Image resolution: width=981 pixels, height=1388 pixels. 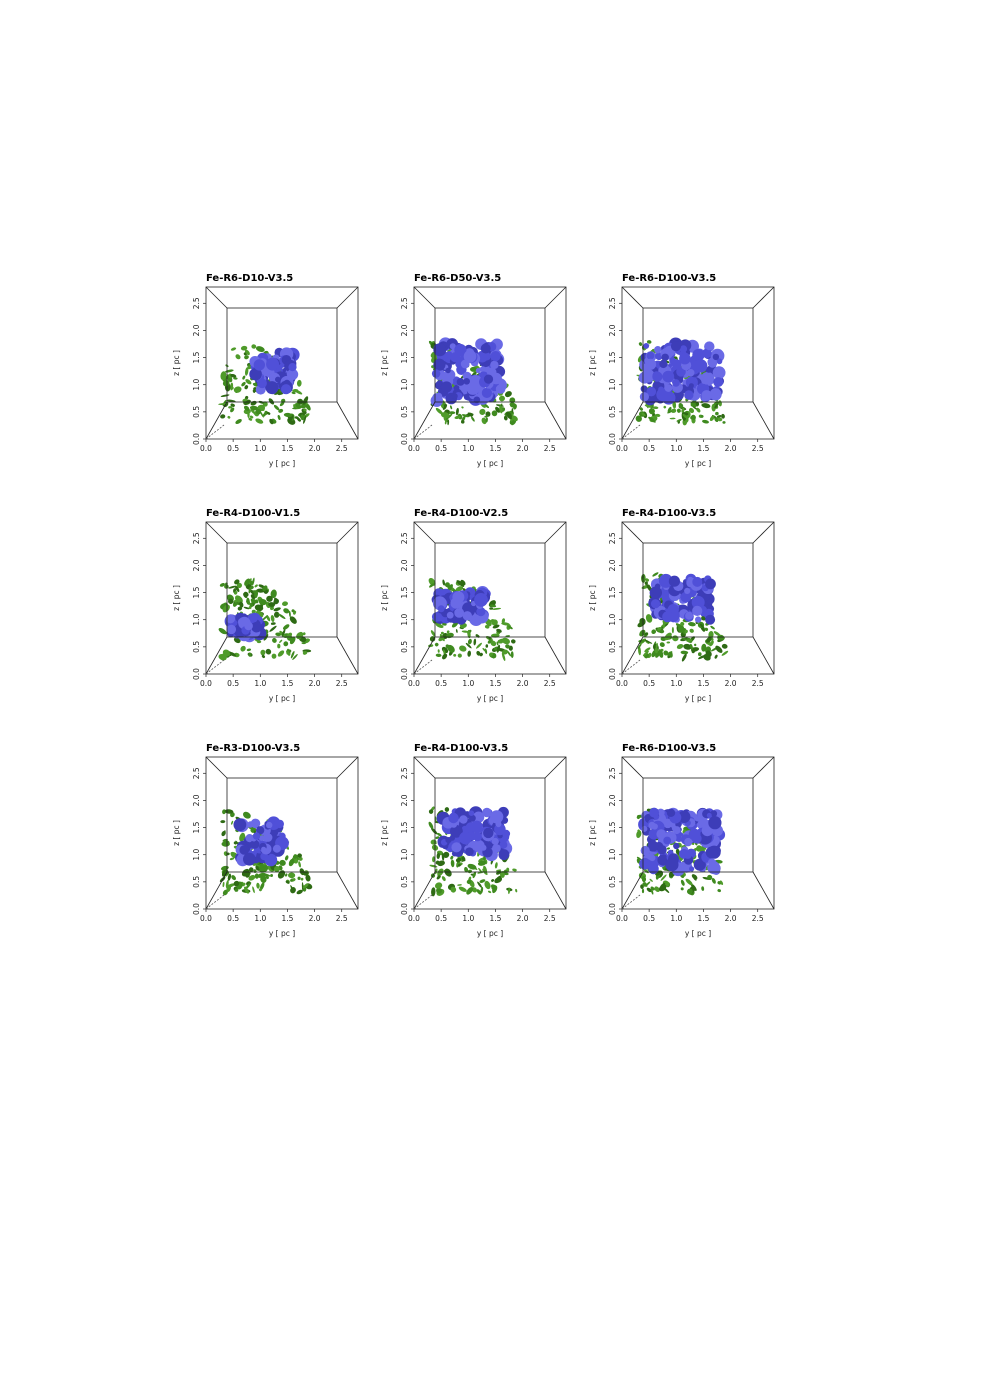 I want to click on y-tick-label: 2.5, so click(x=404, y=773).